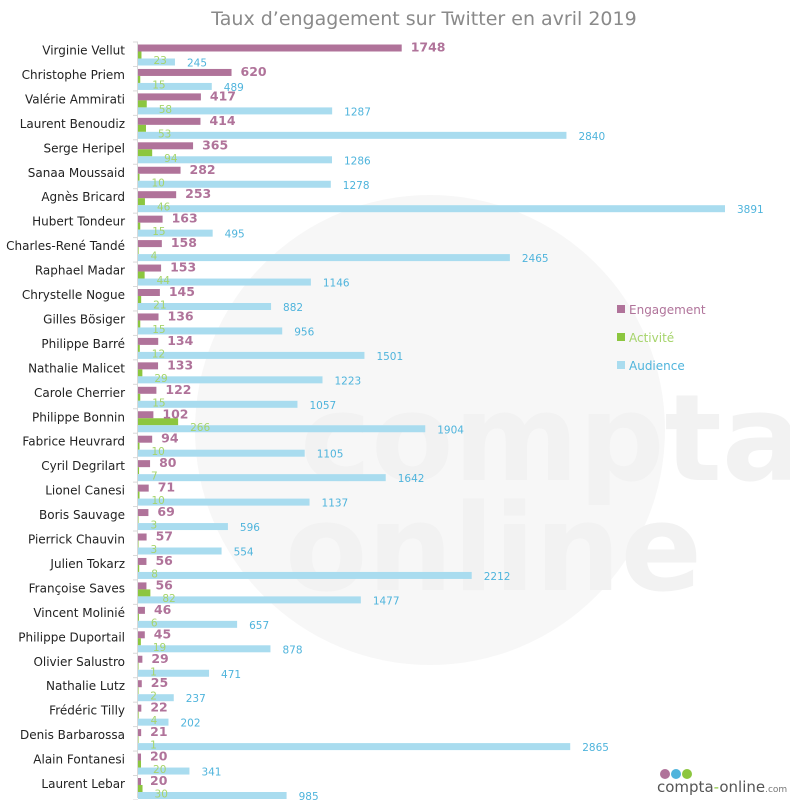  What do you see at coordinates (595, 748) in the screenshot?
I see `label-audience: 2865` at bounding box center [595, 748].